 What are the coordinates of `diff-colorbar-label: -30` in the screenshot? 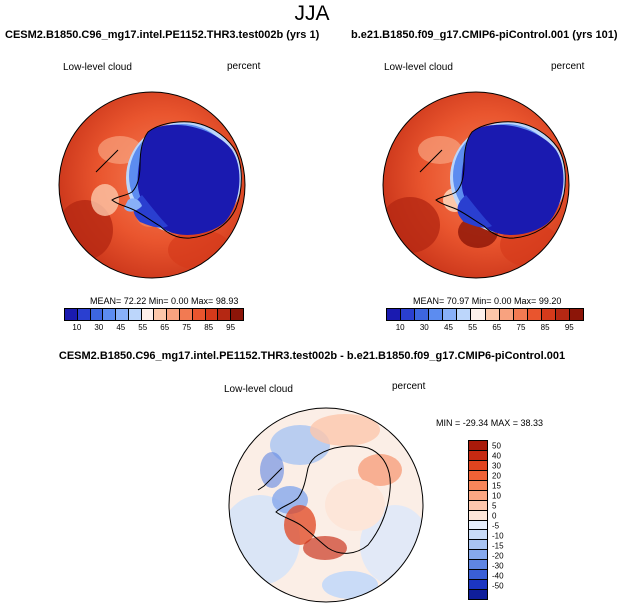 It's located at (498, 565).